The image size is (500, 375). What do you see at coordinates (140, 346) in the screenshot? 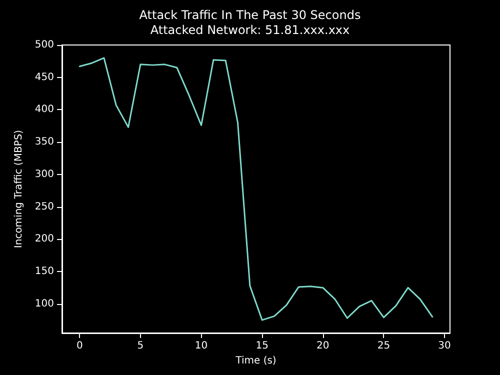
I see `x-tick-label: 5` at bounding box center [140, 346].